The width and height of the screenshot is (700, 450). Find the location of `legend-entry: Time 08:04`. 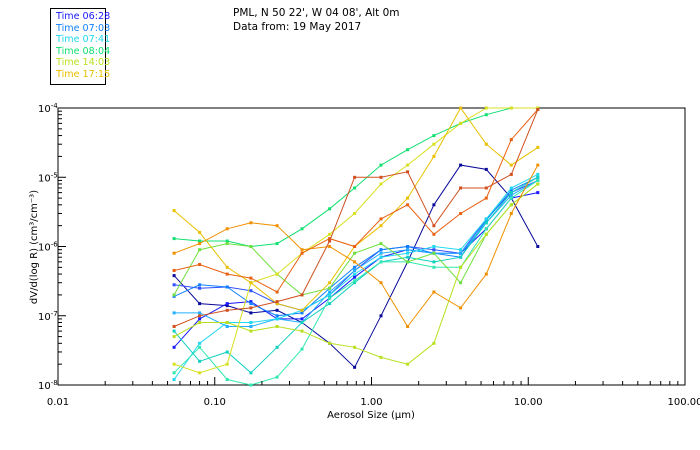

legend-entry: Time 08:04 is located at coordinates (83, 51).